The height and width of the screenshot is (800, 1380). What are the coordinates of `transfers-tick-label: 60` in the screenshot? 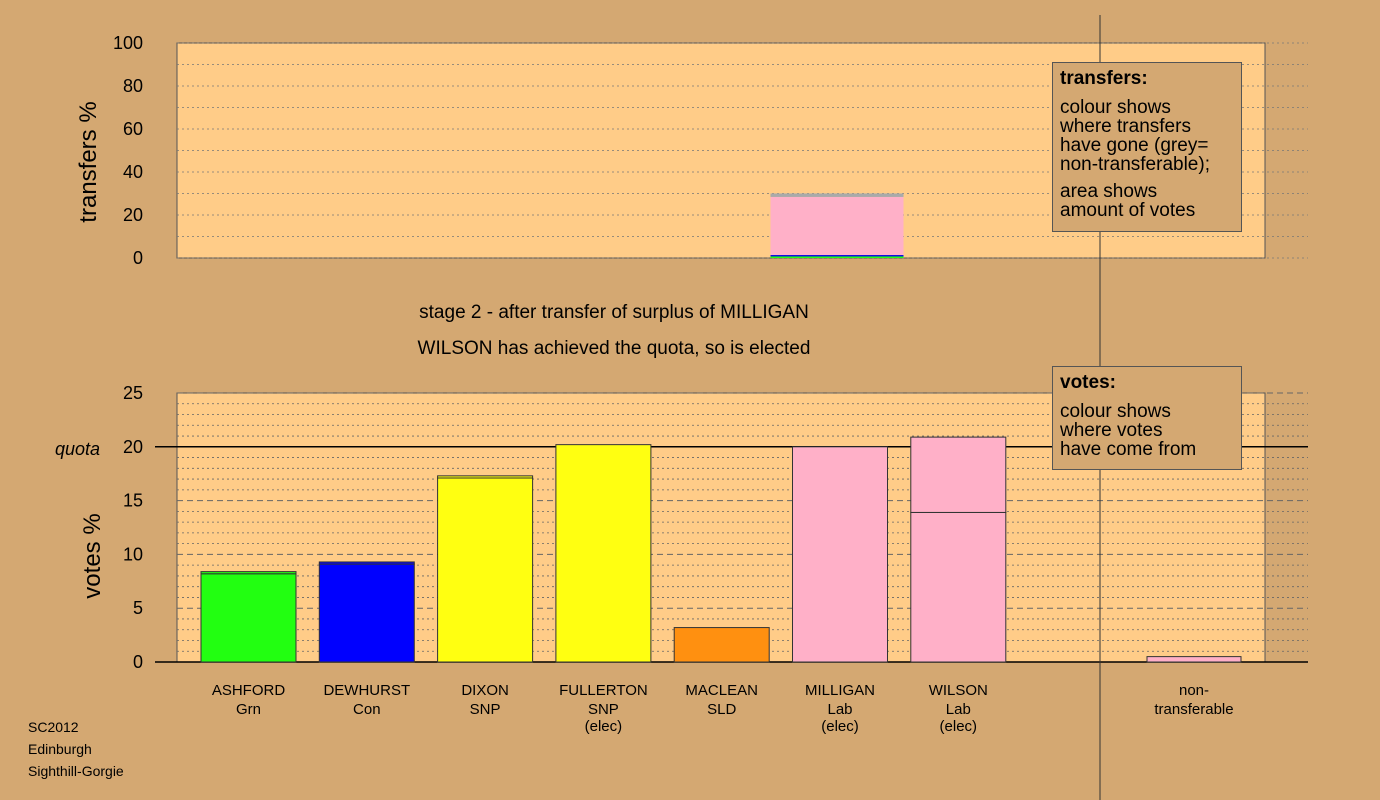 It's located at (133, 129).